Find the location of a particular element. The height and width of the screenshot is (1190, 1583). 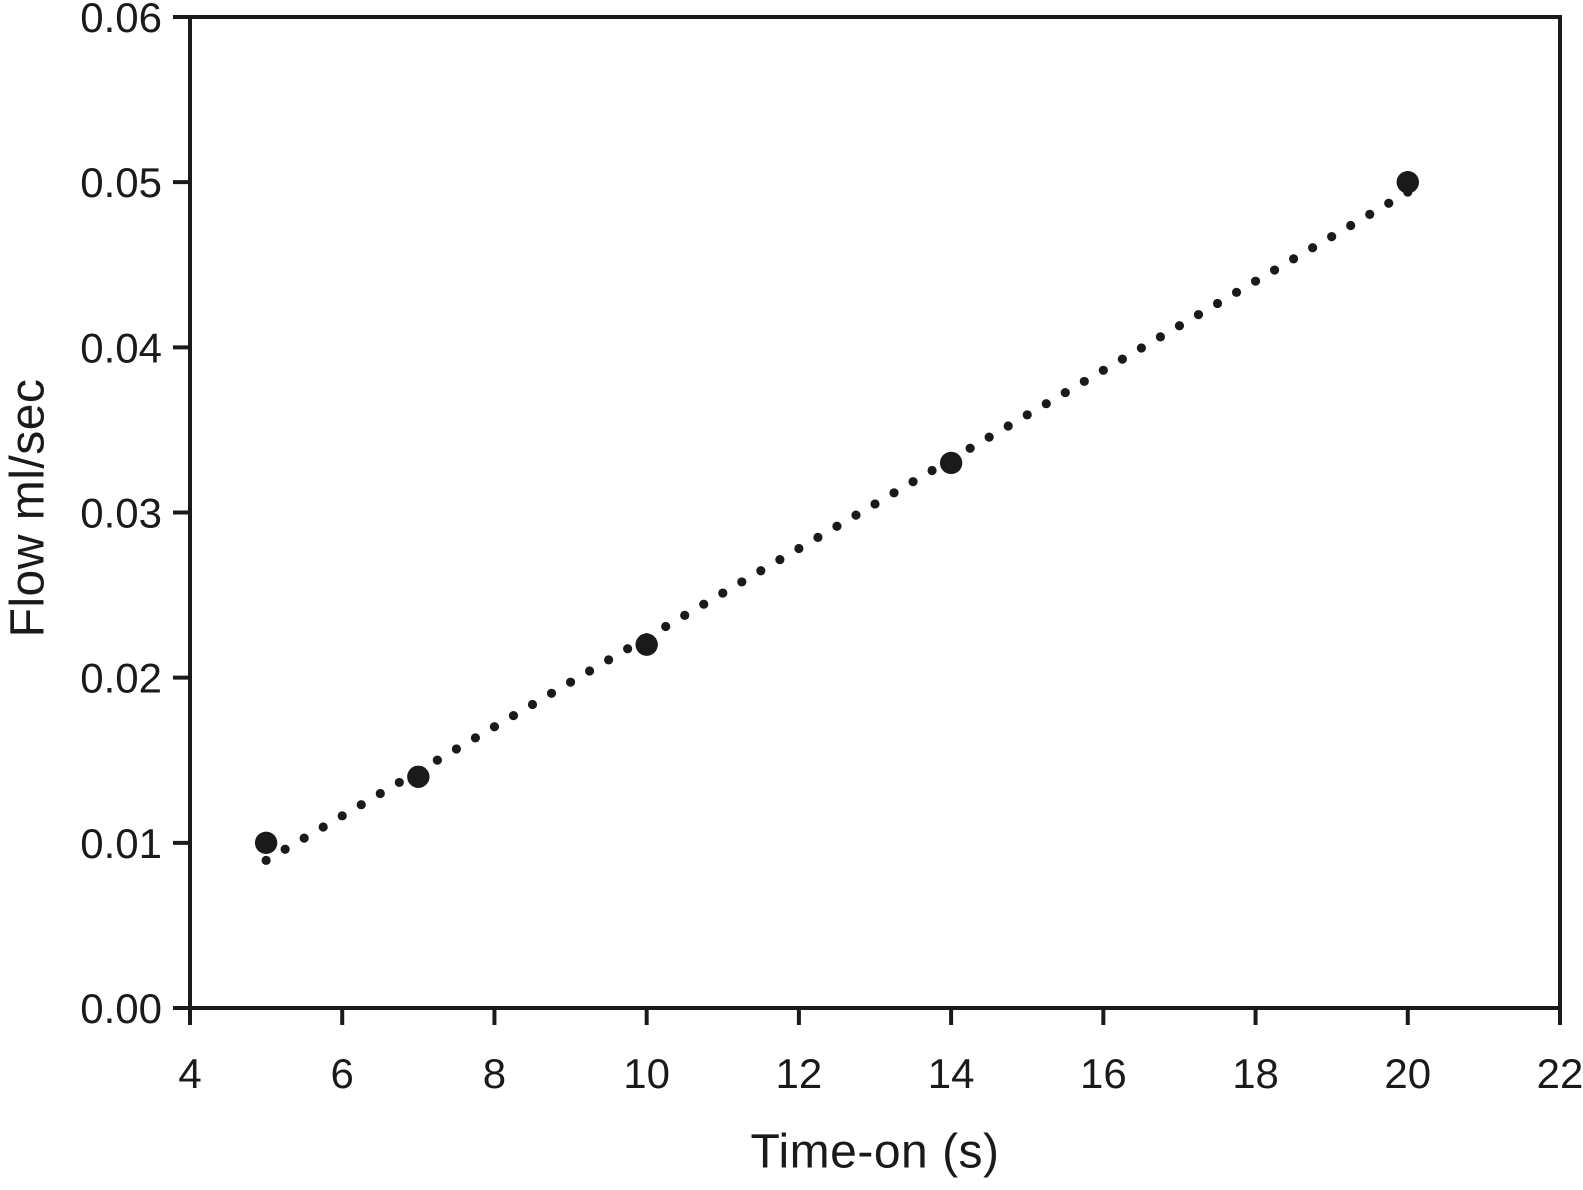

x-tick-label: 8 is located at coordinates (494, 1073).